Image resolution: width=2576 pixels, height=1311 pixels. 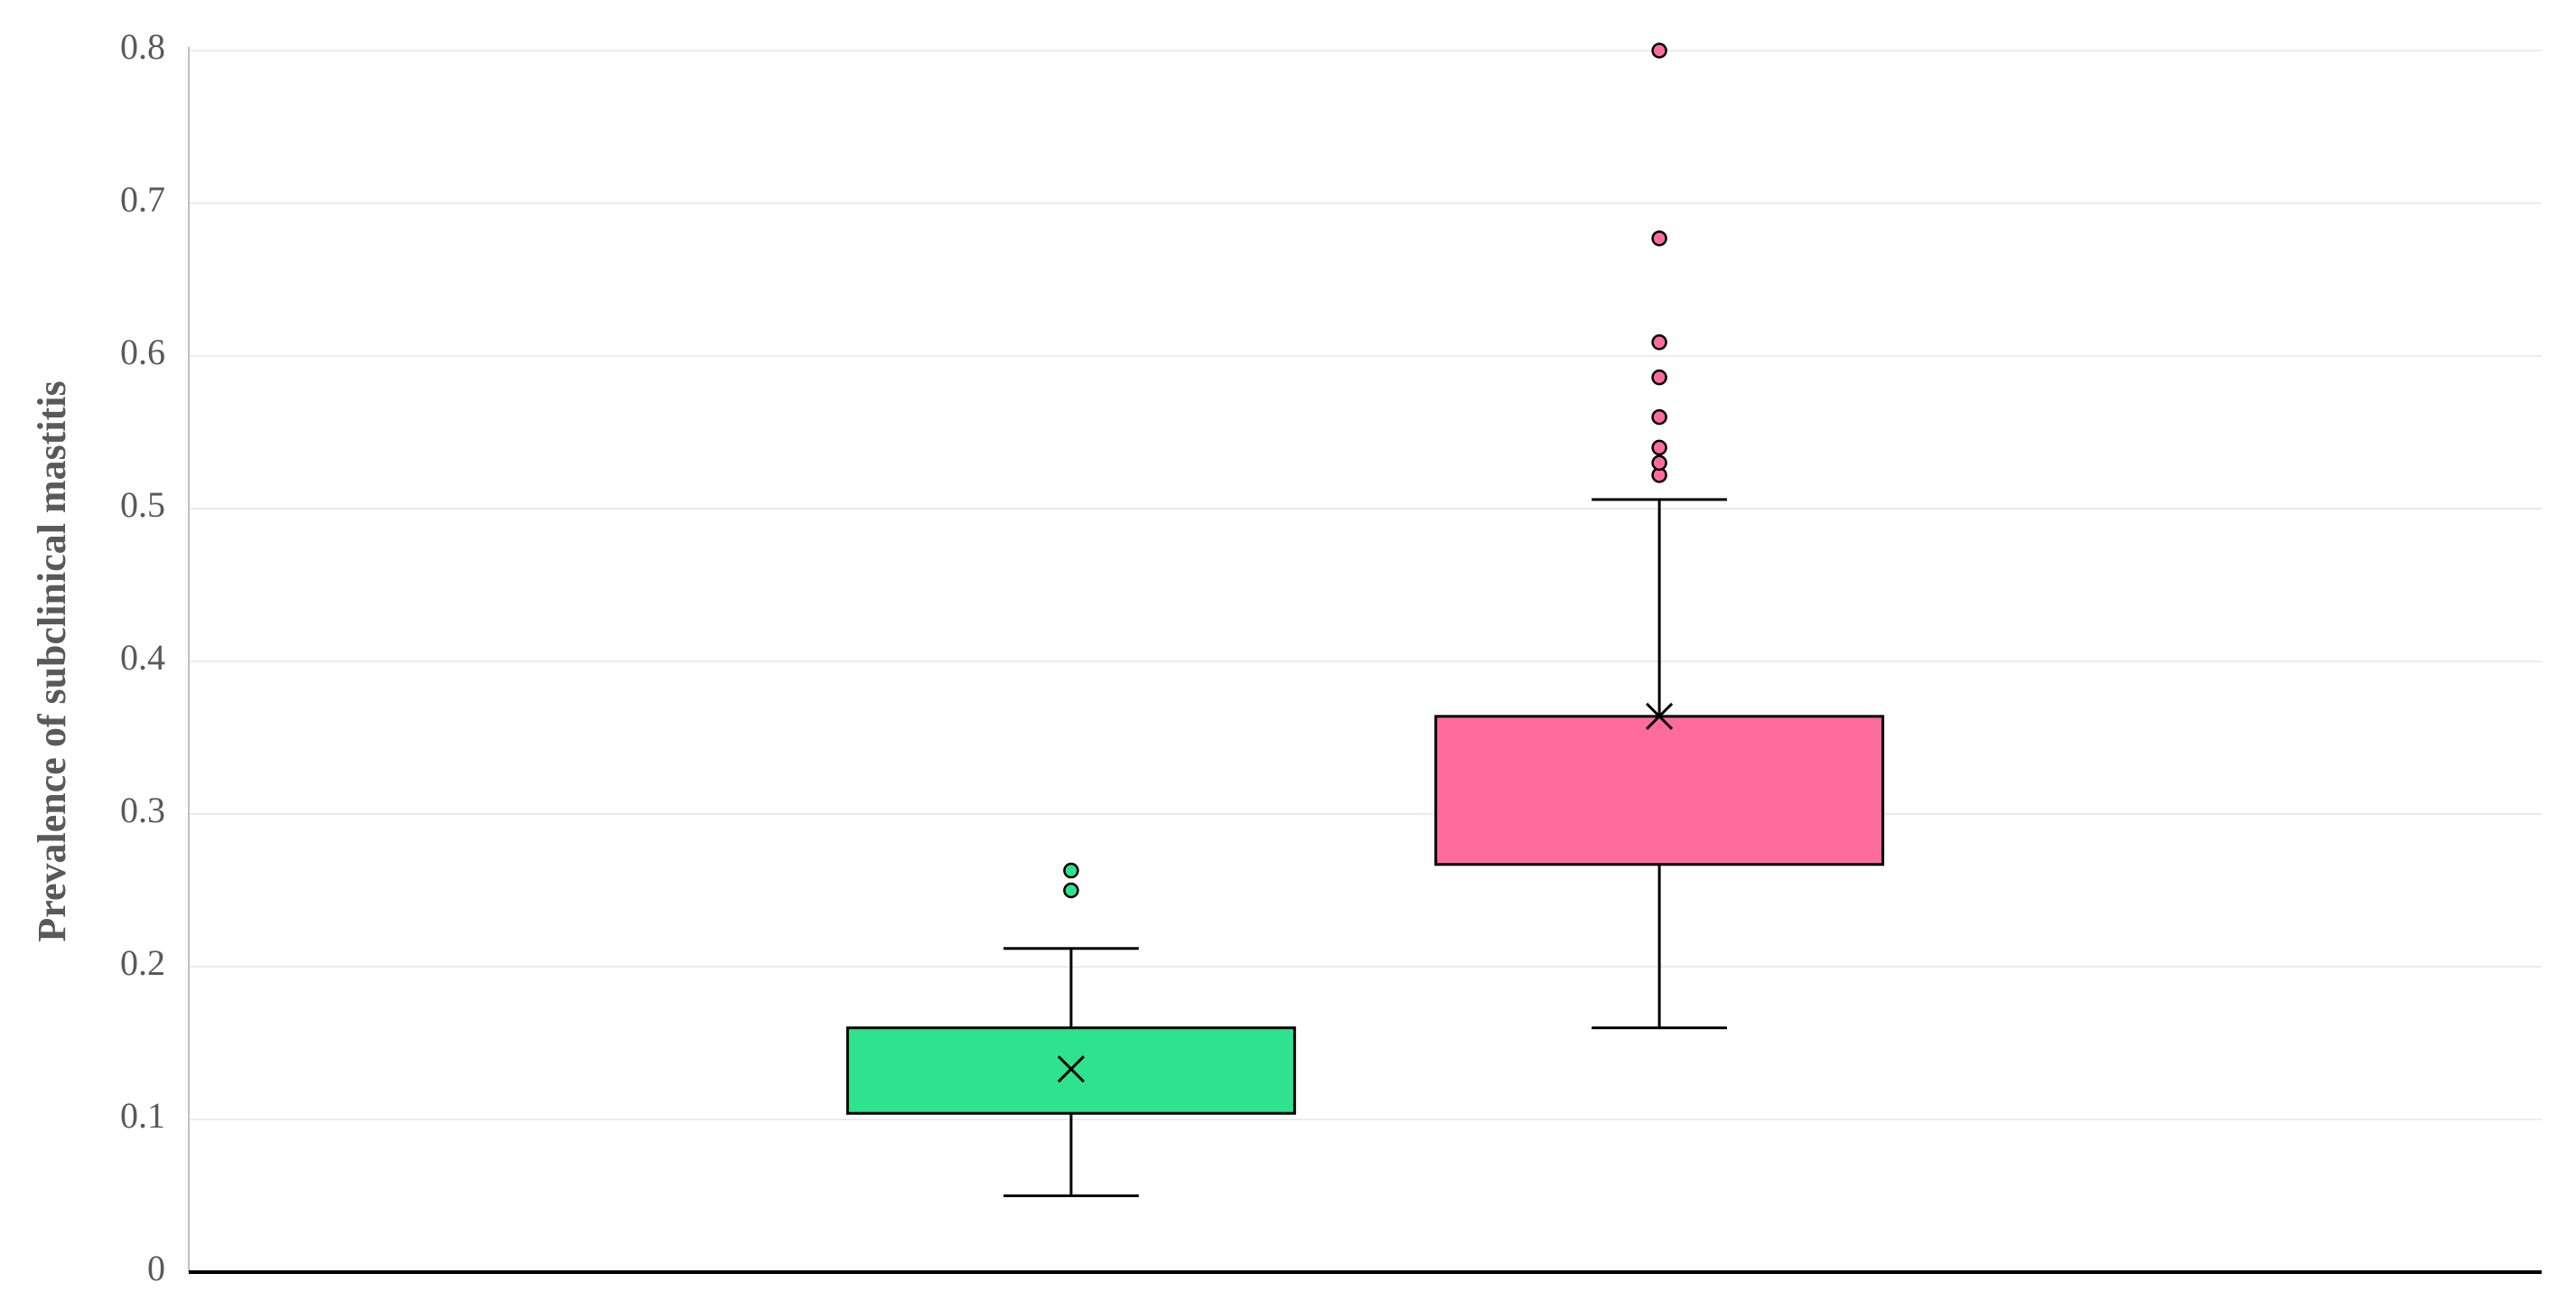 What do you see at coordinates (142, 657) in the screenshot?
I see `y-tick-label: 0.4` at bounding box center [142, 657].